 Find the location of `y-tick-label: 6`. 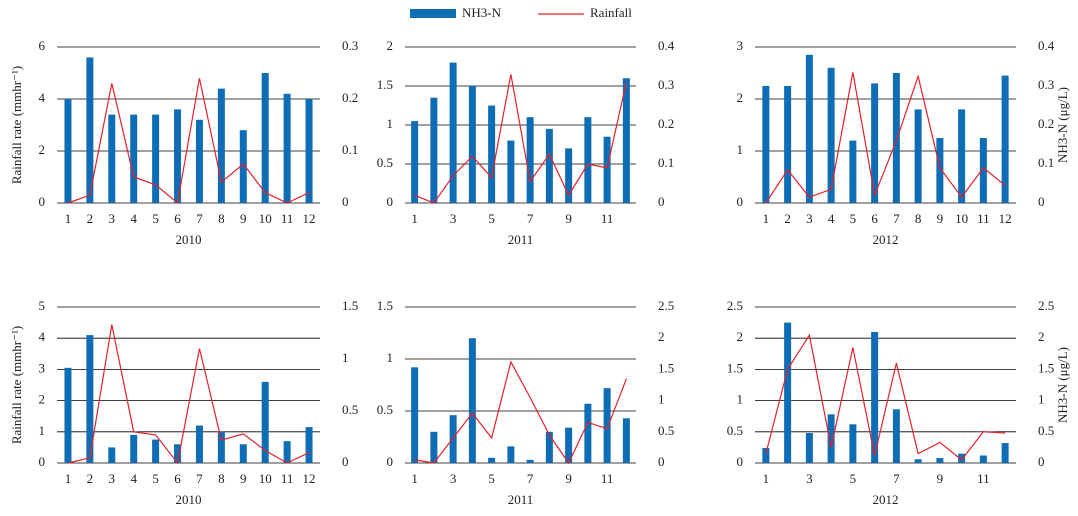

y-tick-label: 6 is located at coordinates (42, 45).